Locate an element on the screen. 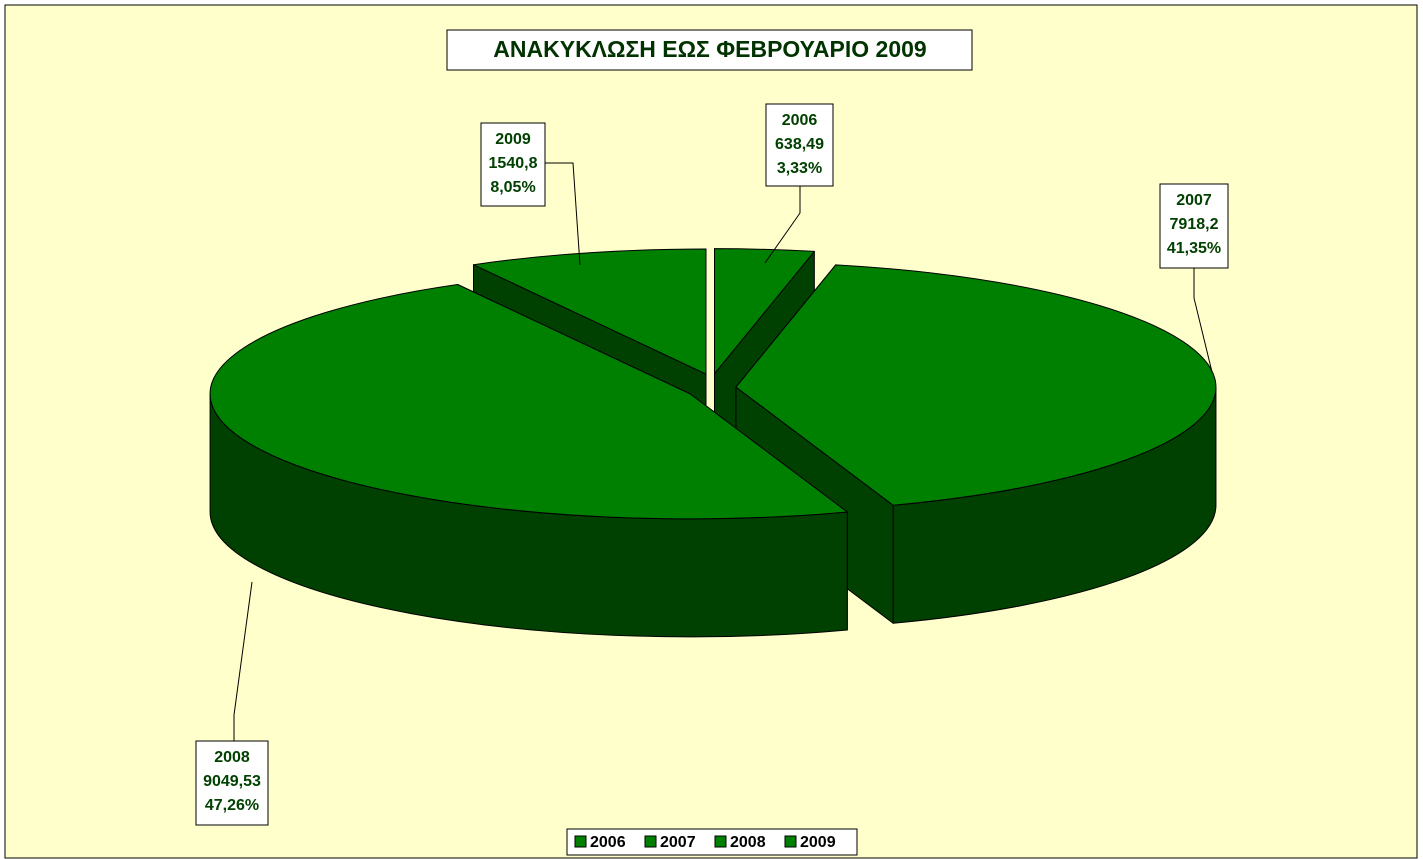 This screenshot has height=859, width=1423. legend-label: 2007 is located at coordinates (678, 842).